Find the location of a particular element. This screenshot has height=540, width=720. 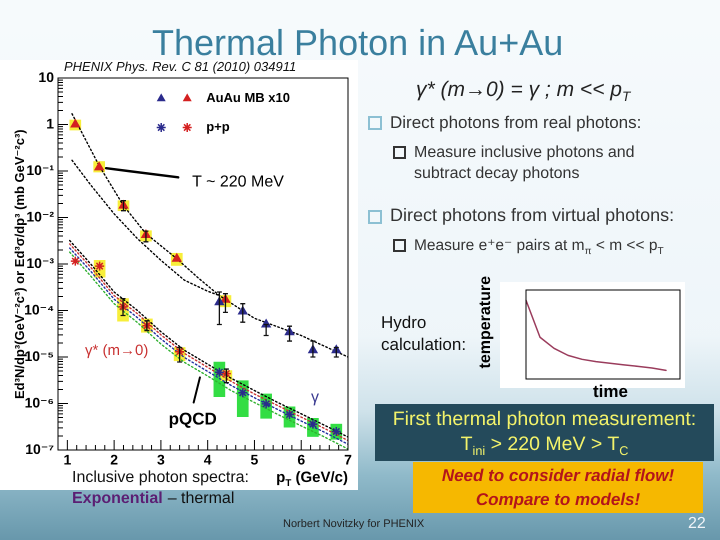

text: – thermal is located at coordinates (201, 498).